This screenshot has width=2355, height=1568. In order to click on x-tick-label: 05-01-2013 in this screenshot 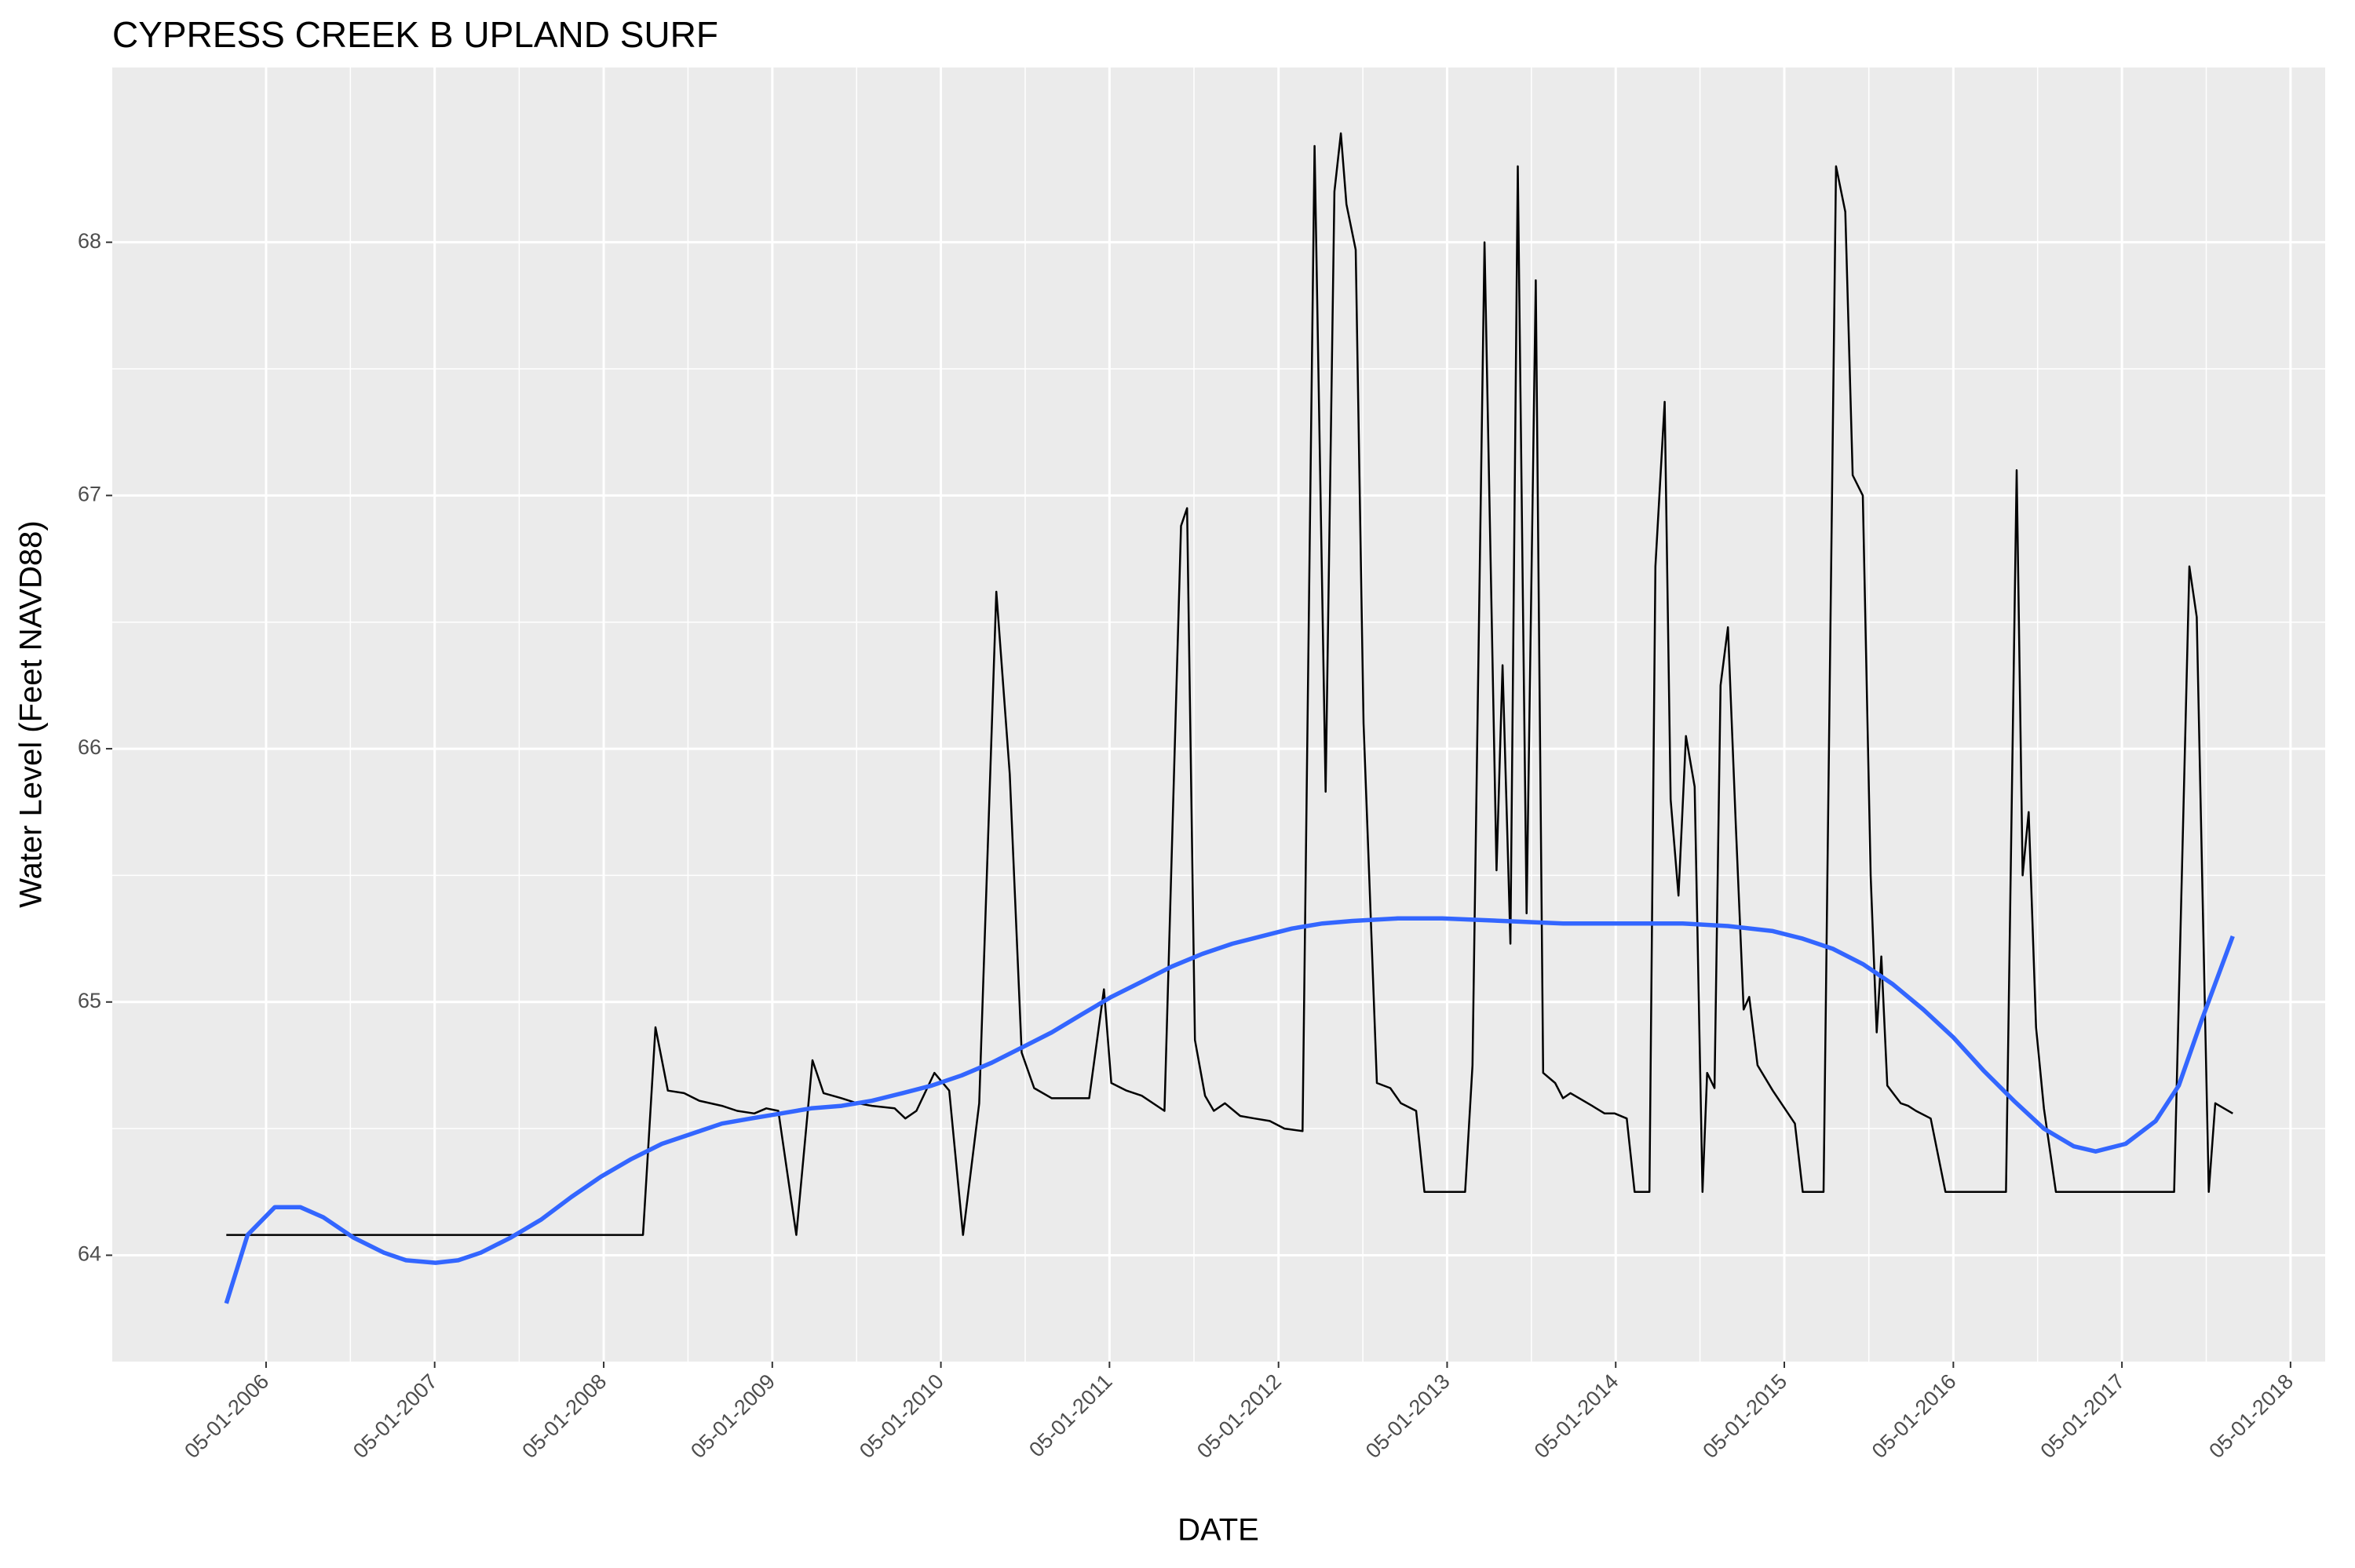, I will do `click(1408, 1416)`.